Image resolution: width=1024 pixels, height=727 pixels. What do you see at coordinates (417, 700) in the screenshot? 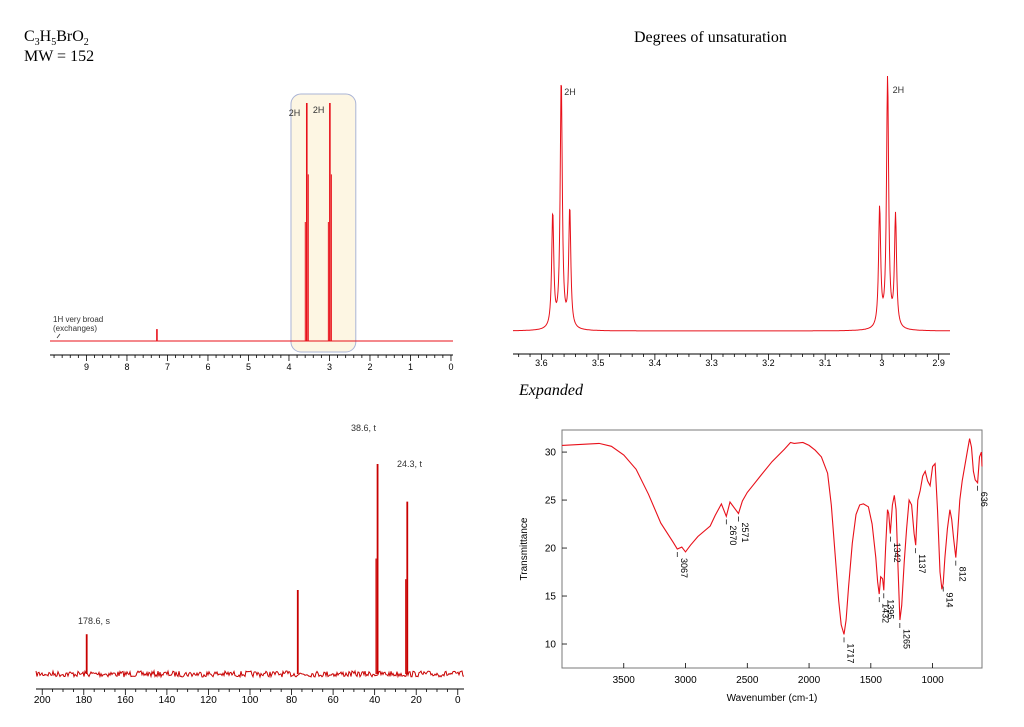
I see `x-tick-label: 20` at bounding box center [417, 700].